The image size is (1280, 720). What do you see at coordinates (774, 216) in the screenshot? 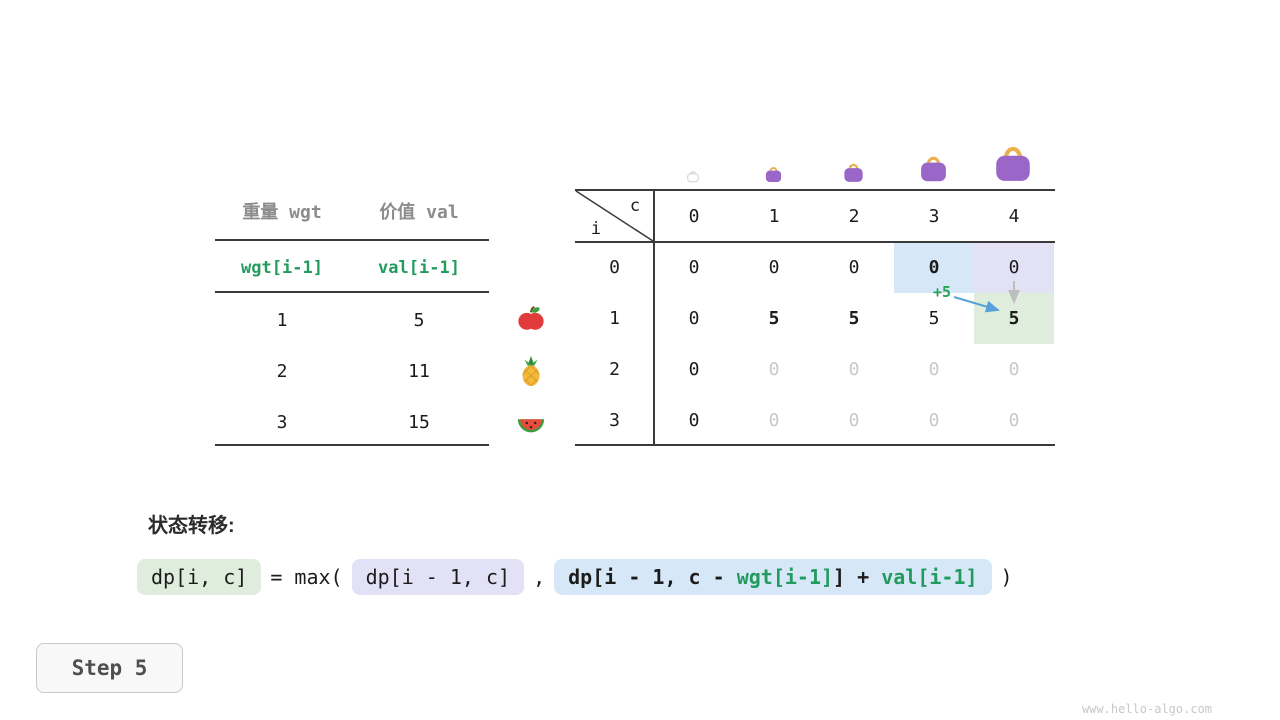
I see `dp-col-header-1: 1` at bounding box center [774, 216].